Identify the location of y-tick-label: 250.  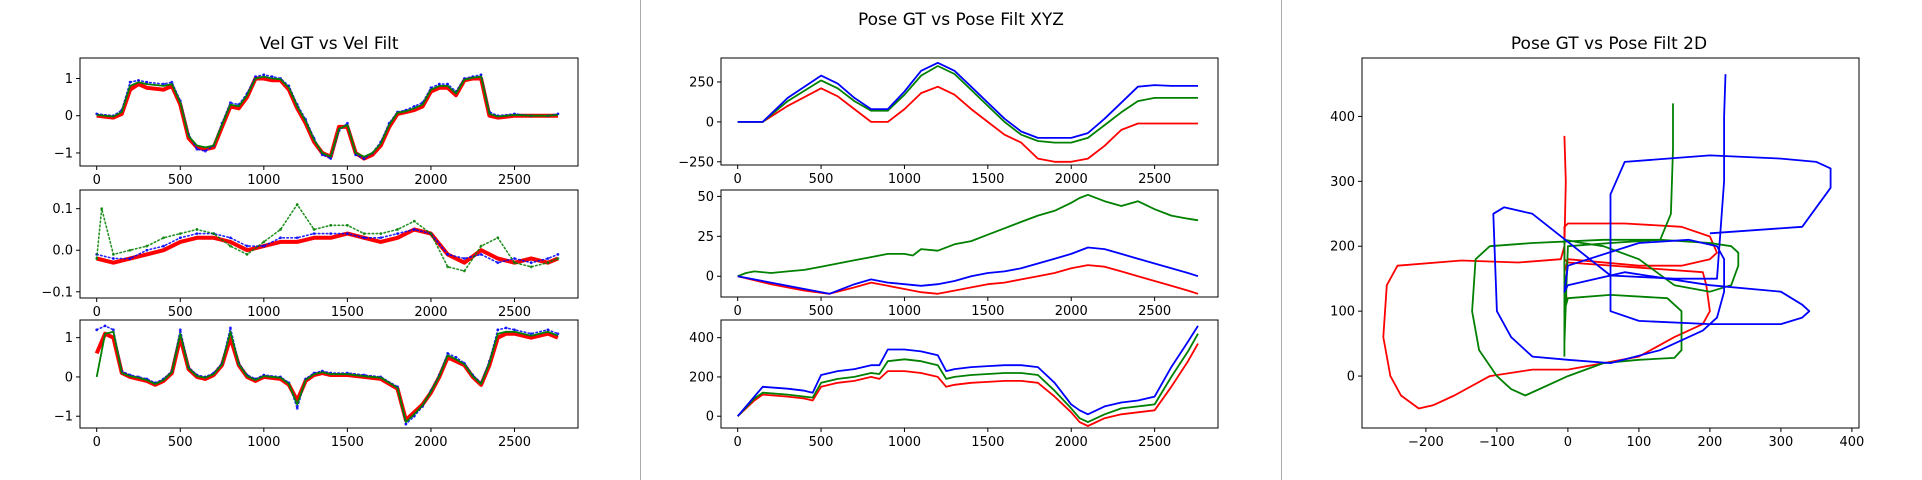
(701, 82).